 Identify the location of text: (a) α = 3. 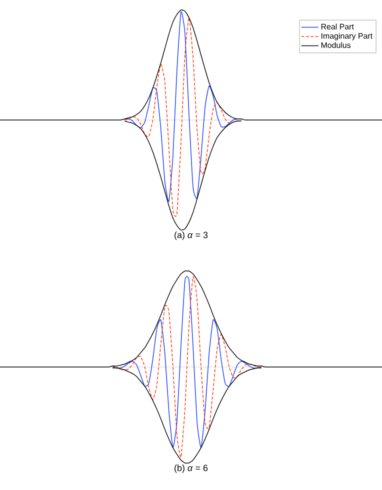
(191, 236).